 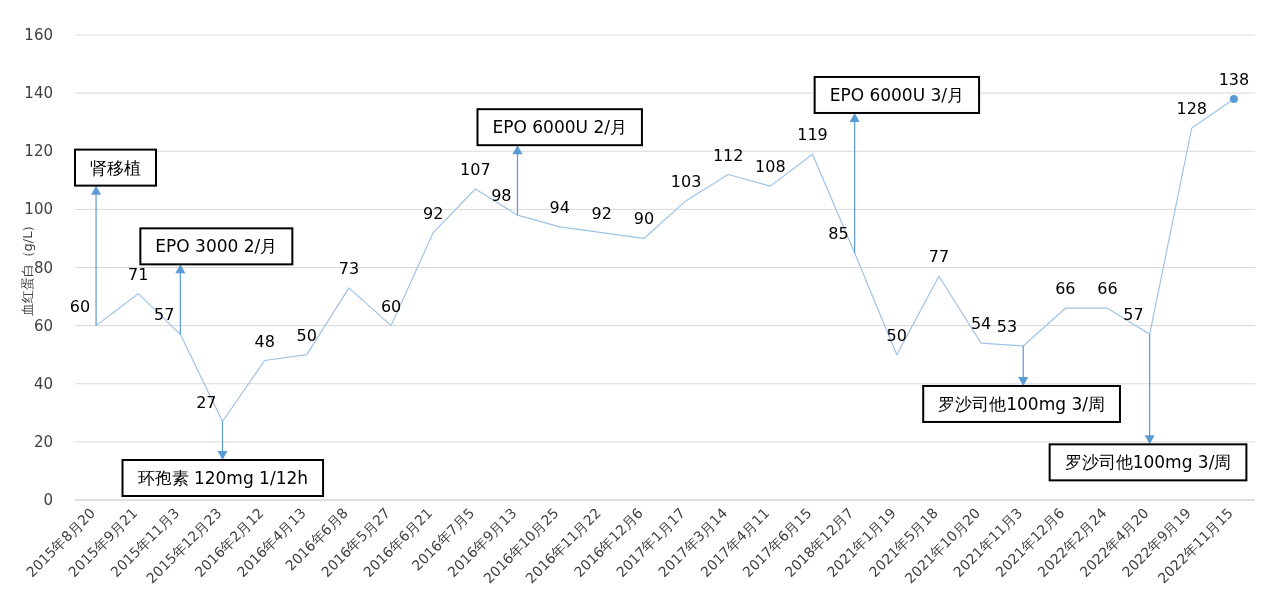 I want to click on data-label: 54, so click(x=981, y=324).